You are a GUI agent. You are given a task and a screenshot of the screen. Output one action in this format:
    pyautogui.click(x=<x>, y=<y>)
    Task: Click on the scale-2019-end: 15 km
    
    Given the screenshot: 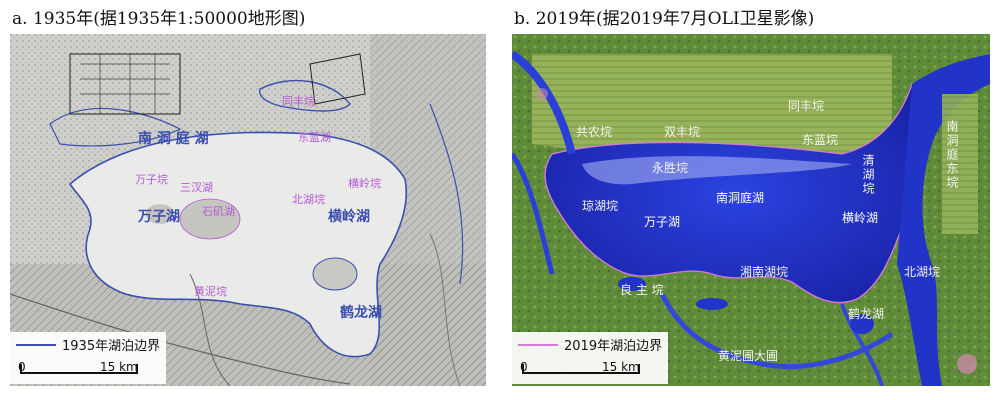 What is the action you would take?
    pyautogui.click(x=621, y=367)
    